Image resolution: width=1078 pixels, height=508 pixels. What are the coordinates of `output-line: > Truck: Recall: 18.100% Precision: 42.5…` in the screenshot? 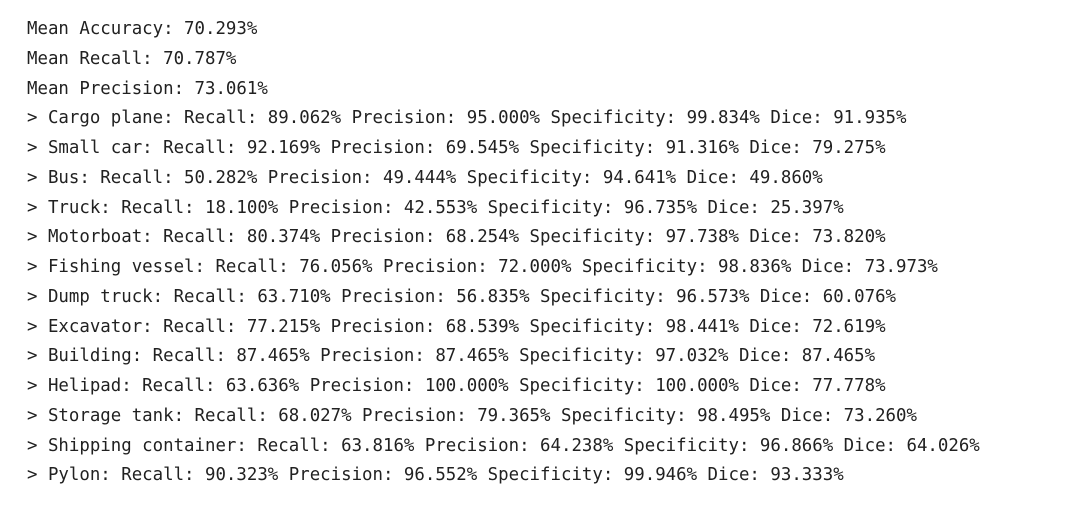 It's located at (435, 207).